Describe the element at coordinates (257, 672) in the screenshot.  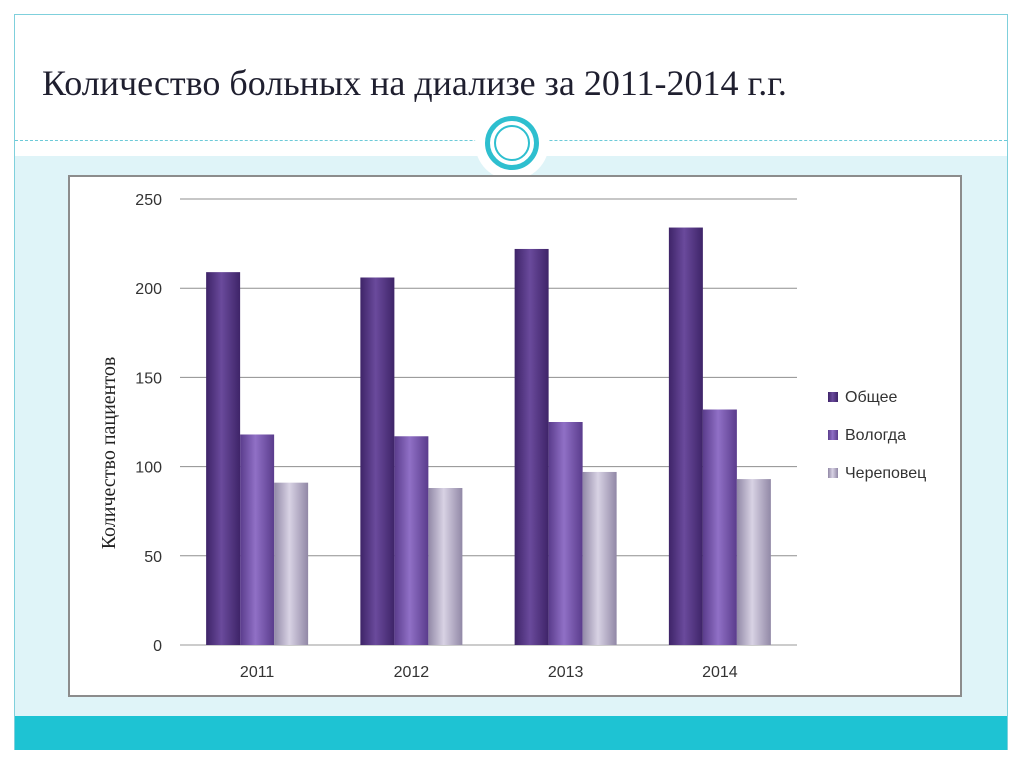
I see `x-tick-label: 2011` at that location.